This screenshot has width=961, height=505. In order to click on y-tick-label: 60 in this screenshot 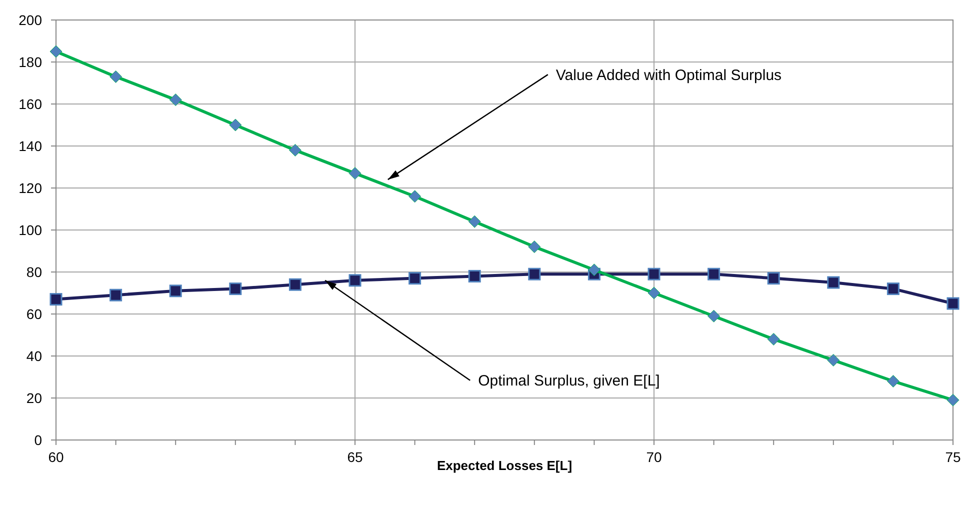, I will do `click(34, 314)`.